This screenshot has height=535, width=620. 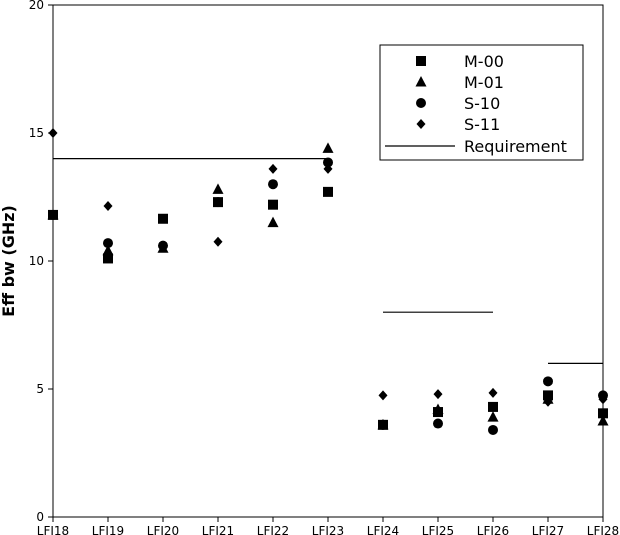 What do you see at coordinates (108, 529) in the screenshot?
I see `x-tick-label: LFI19` at bounding box center [108, 529].